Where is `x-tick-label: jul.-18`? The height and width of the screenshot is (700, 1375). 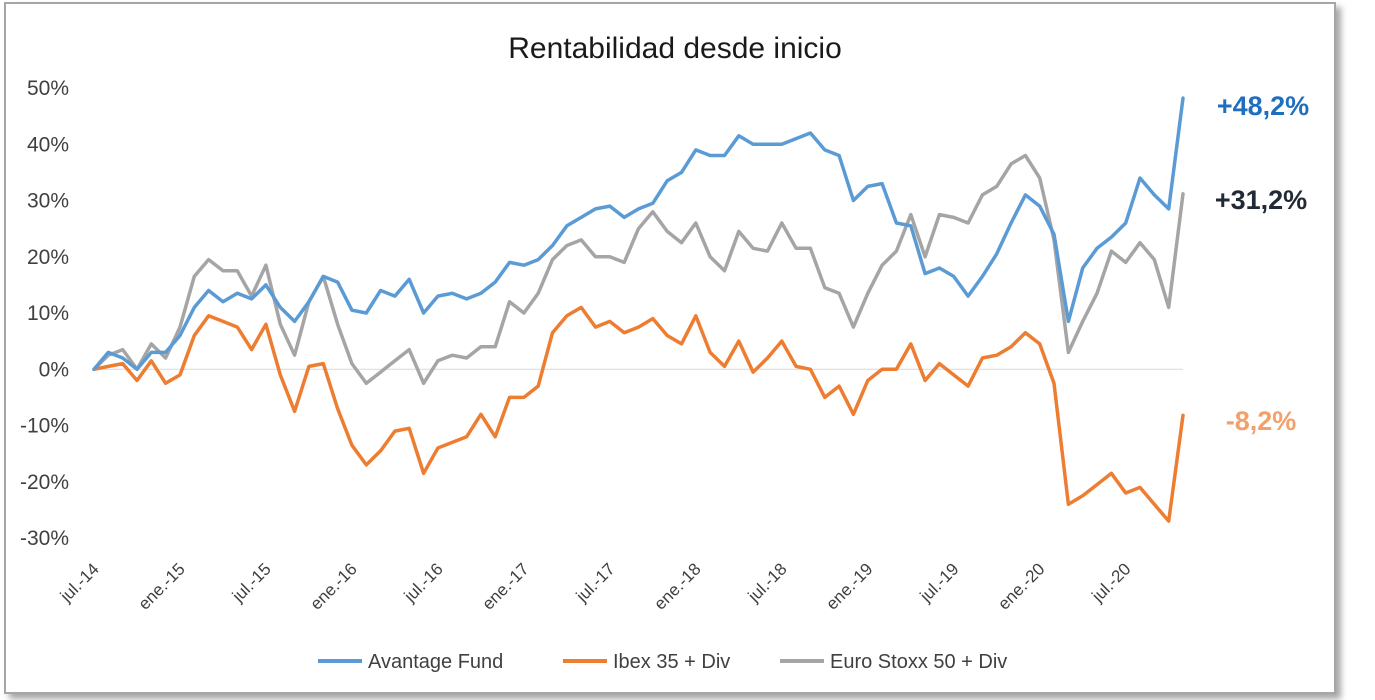
x-tick-label: jul.-18 is located at coordinates (767, 582).